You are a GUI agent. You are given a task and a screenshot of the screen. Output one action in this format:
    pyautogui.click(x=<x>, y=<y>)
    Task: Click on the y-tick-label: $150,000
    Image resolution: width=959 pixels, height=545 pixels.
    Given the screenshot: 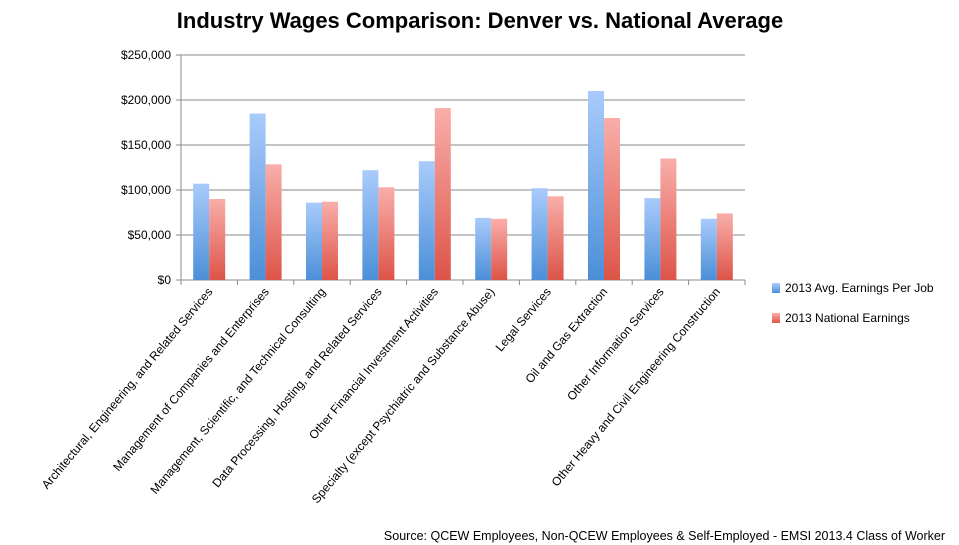 What is the action you would take?
    pyautogui.click(x=146, y=145)
    